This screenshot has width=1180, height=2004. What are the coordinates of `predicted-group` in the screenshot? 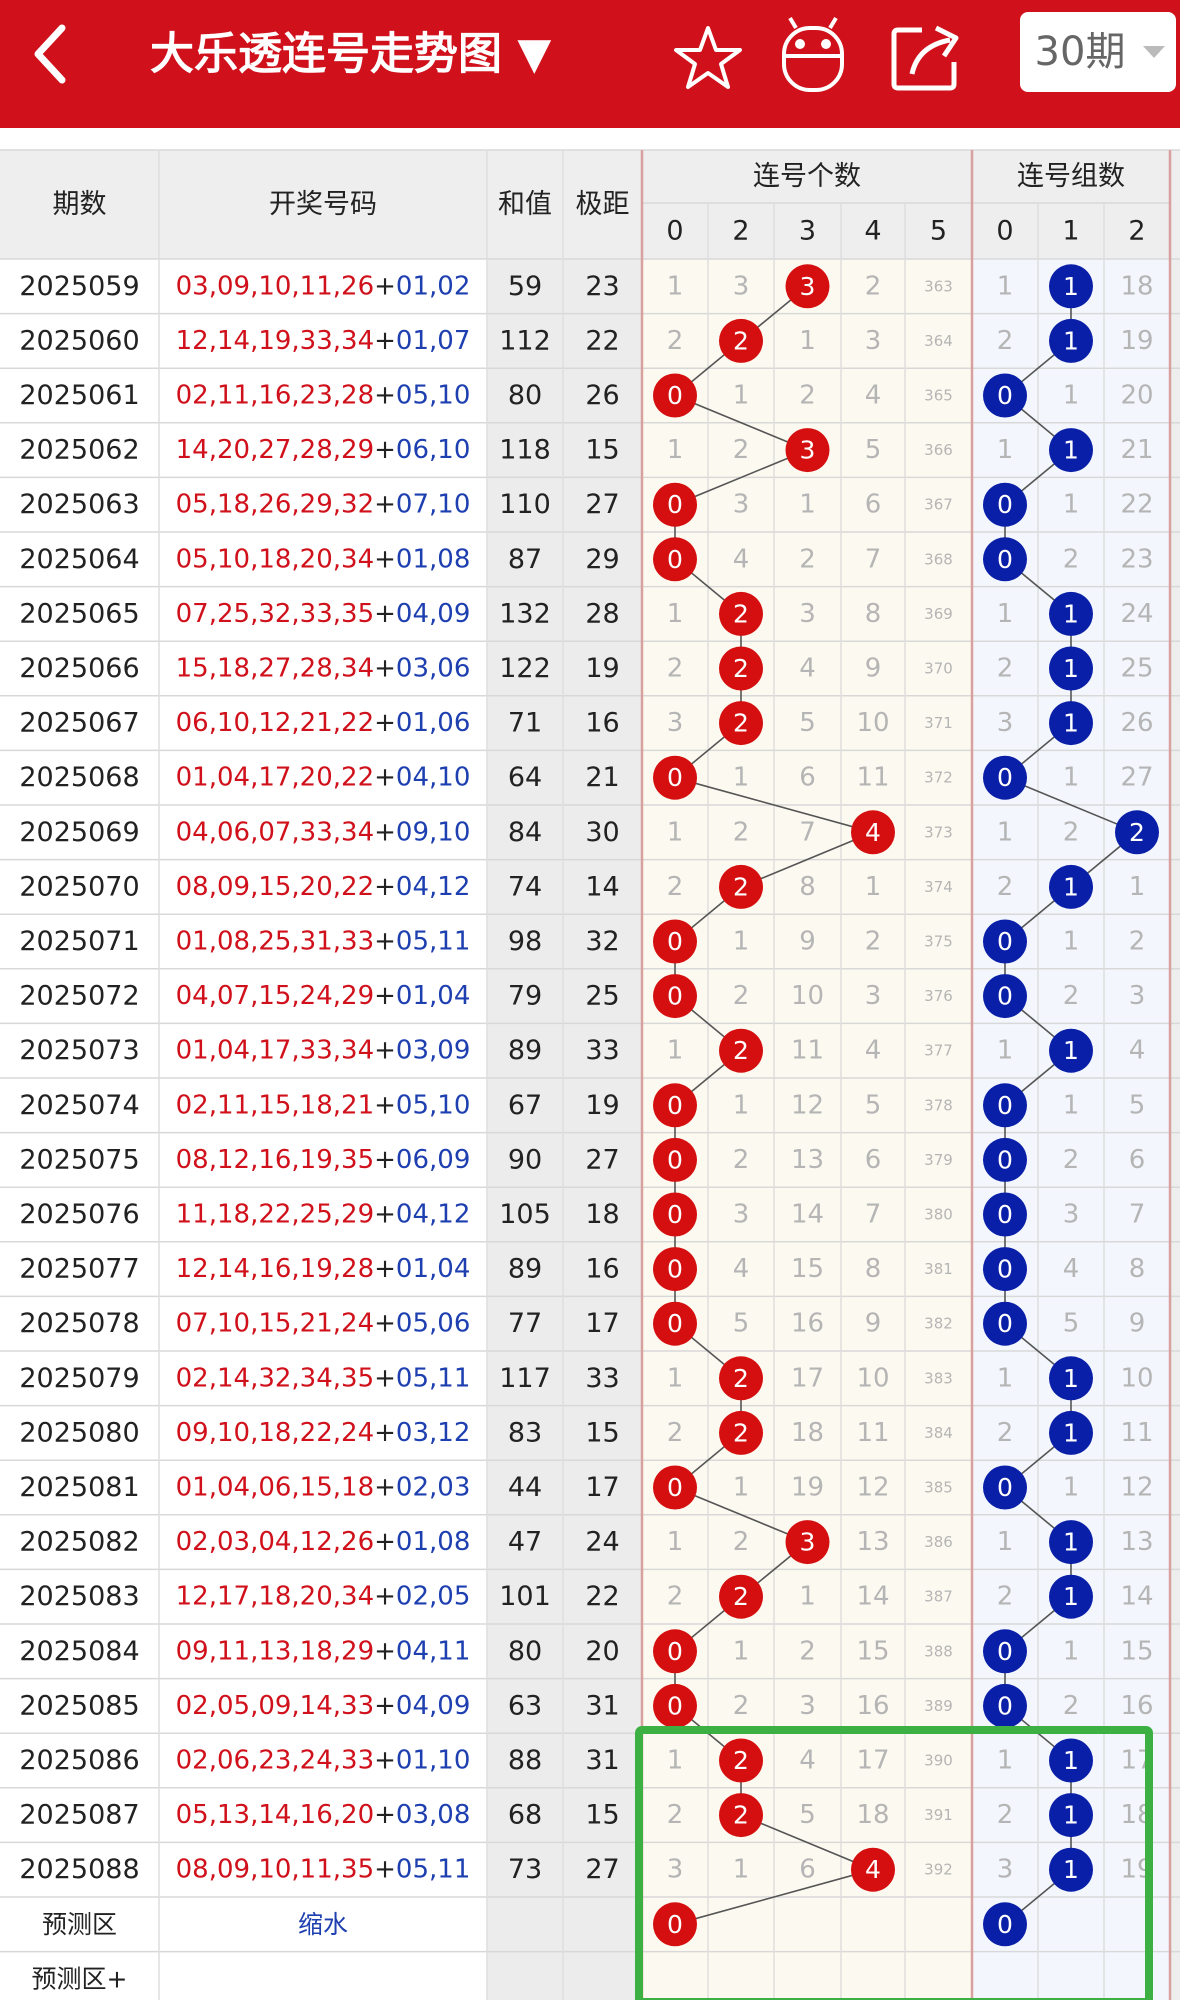 It's located at (1005, 1924).